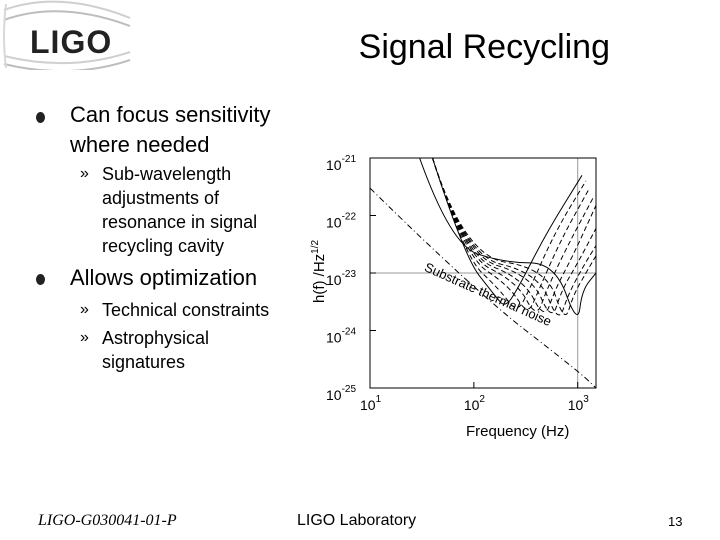  I want to click on sub-bullet-1-1-line-2: adjustments of, so click(161, 198).